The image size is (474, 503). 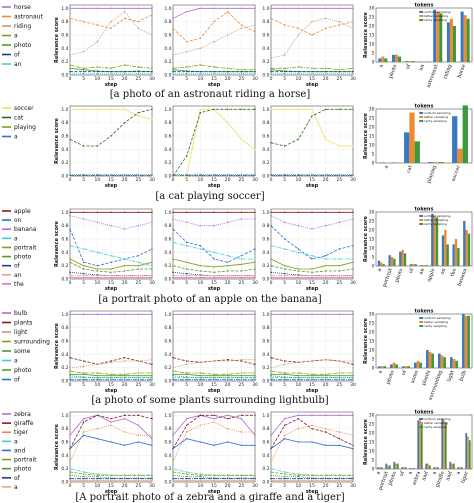 What do you see at coordinates (25, 247) in the screenshot?
I see `legend-label: portrait` at bounding box center [25, 247].